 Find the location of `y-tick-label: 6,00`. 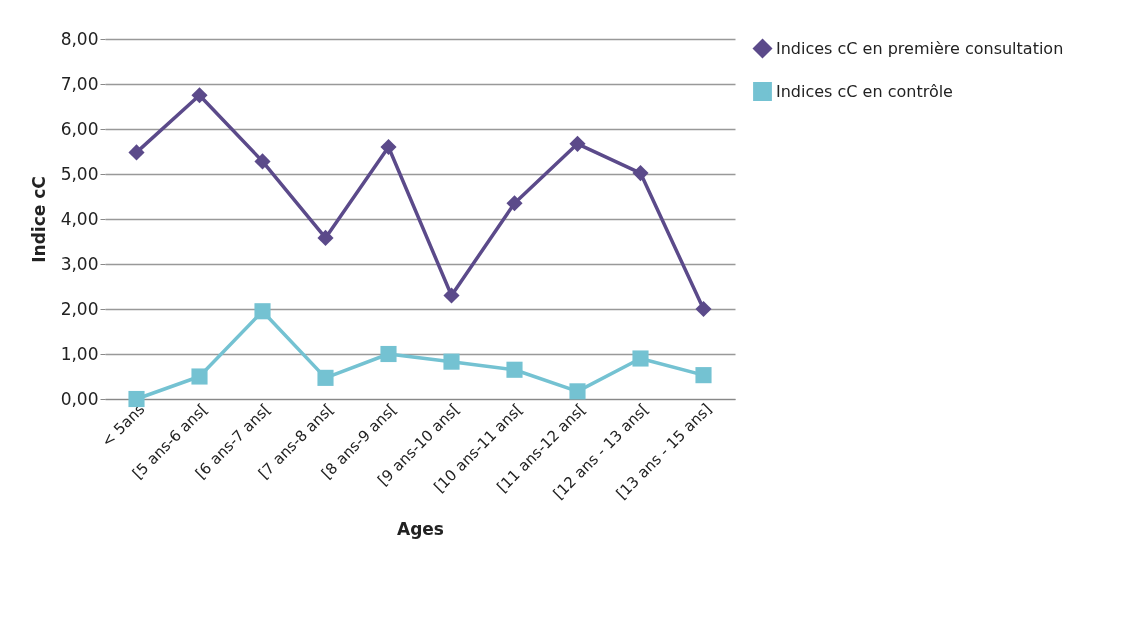

y-tick-label: 6,00 is located at coordinates (79, 128).